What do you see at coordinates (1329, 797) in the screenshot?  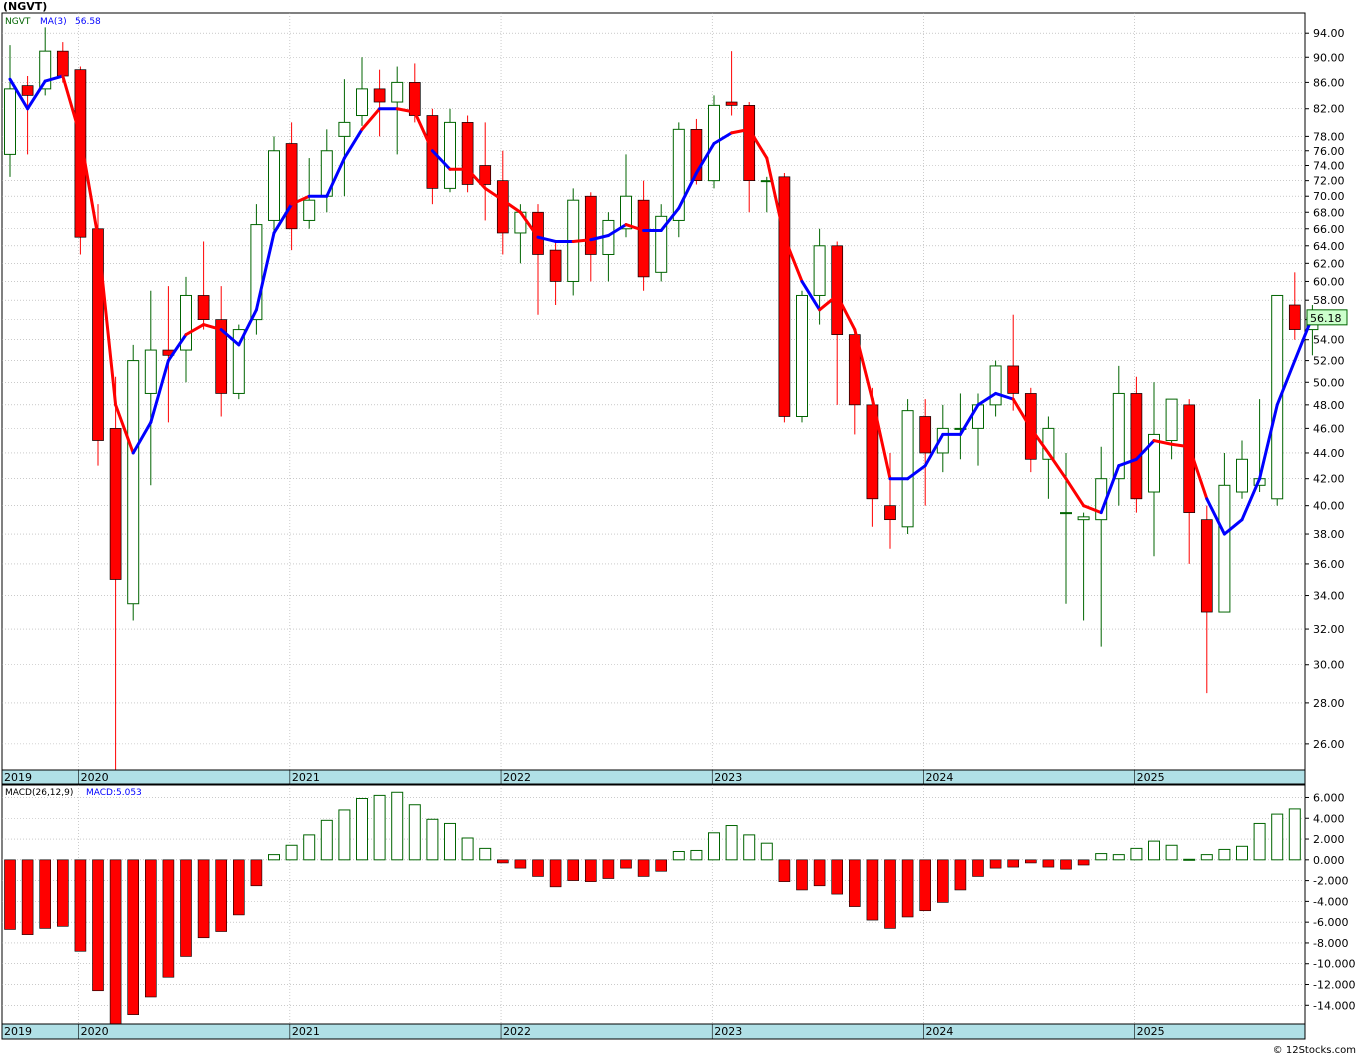 I see `macd-tick-label: 6.000` at bounding box center [1329, 797].